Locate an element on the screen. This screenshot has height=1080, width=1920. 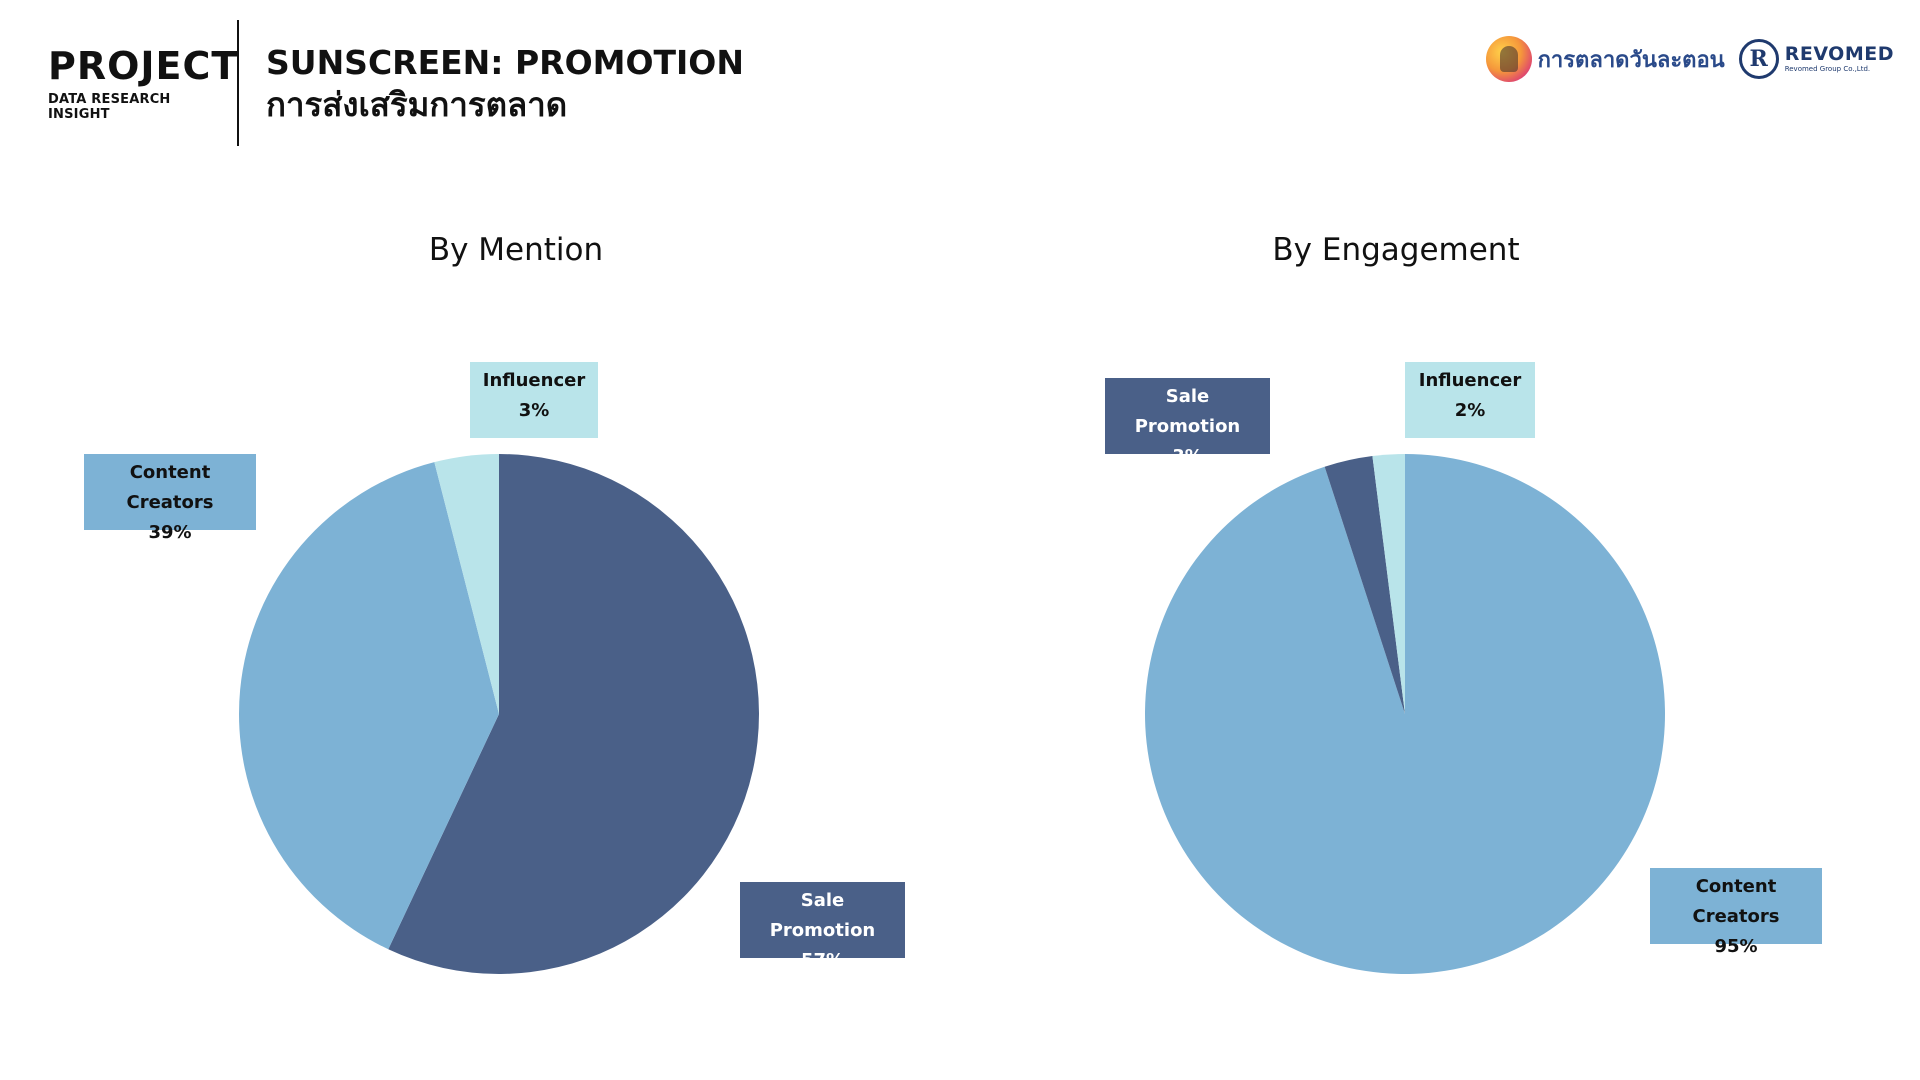
callout-sale-promotion-mention: Sale Promotion 57% is located at coordinates (822, 926).